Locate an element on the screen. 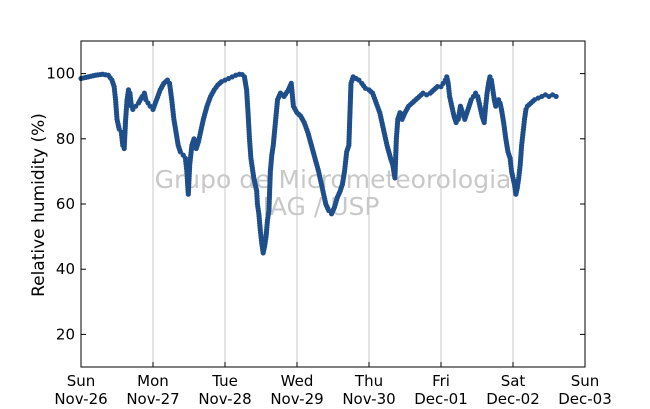  y-tick-label: 60 is located at coordinates (65, 204).